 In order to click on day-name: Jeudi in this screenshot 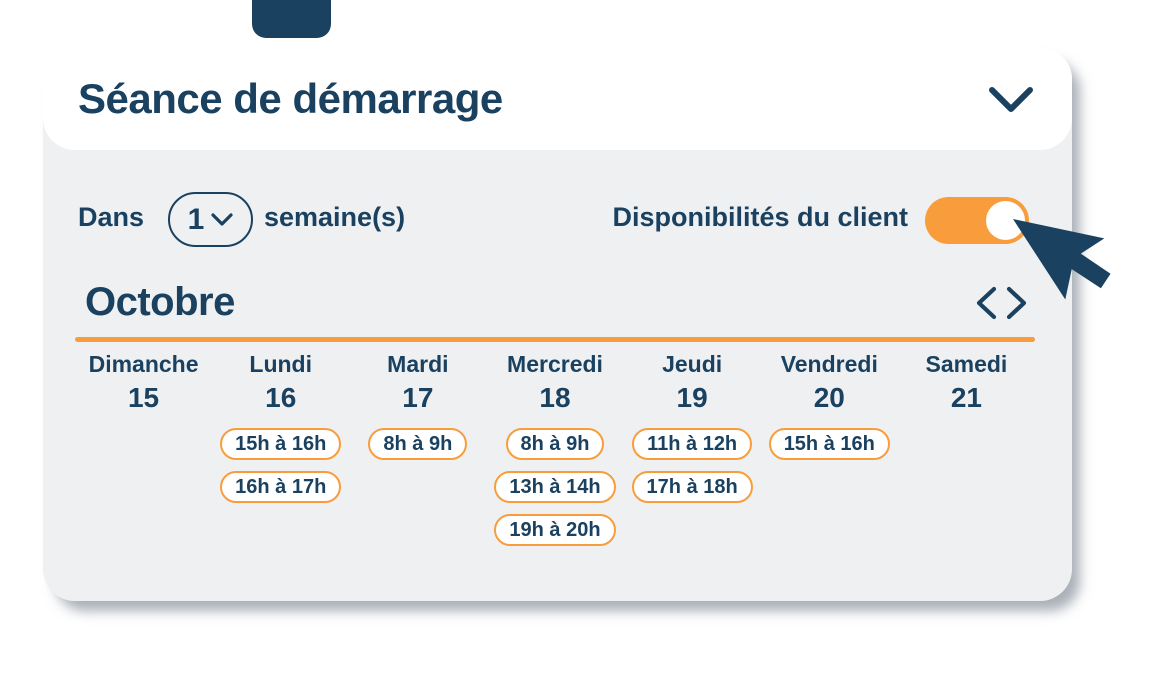, I will do `click(692, 364)`.